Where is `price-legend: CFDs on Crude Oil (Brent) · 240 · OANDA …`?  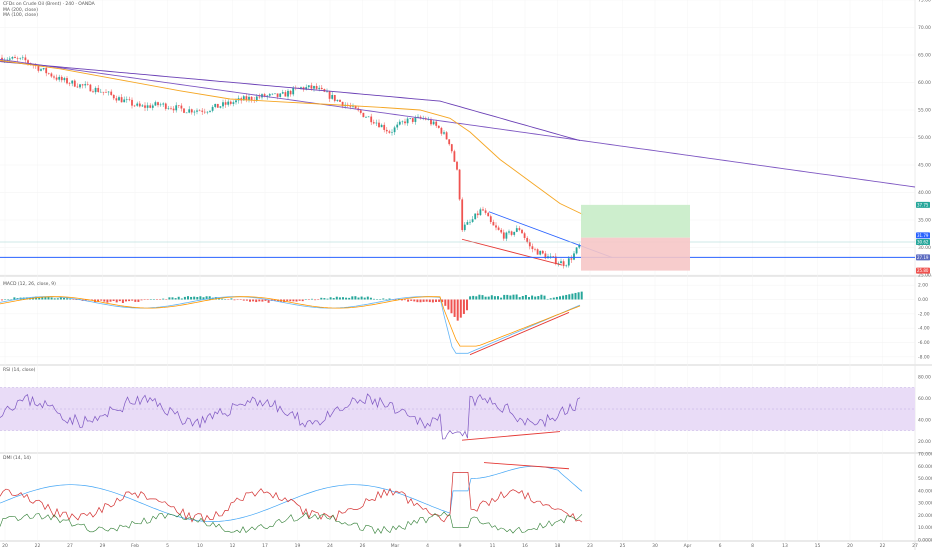
price-legend: CFDs on Crude Oil (Brent) · 240 · OANDA … is located at coordinates (49, 10).